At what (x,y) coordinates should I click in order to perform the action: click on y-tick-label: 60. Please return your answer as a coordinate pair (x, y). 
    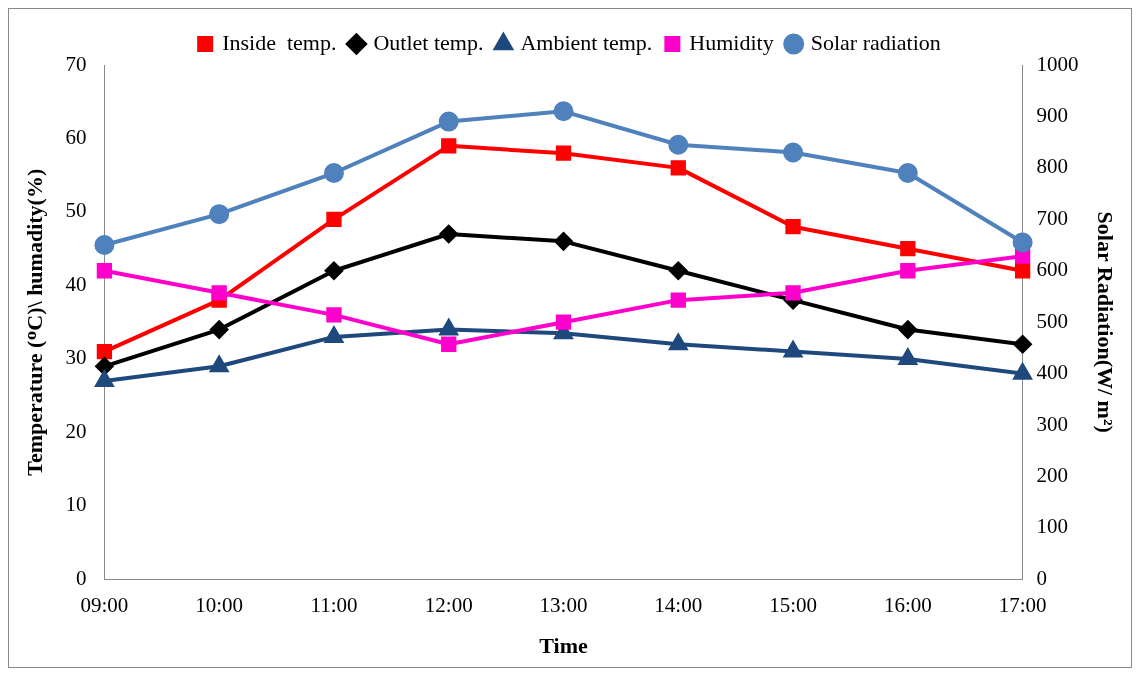
    Looking at the image, I should click on (76, 137).